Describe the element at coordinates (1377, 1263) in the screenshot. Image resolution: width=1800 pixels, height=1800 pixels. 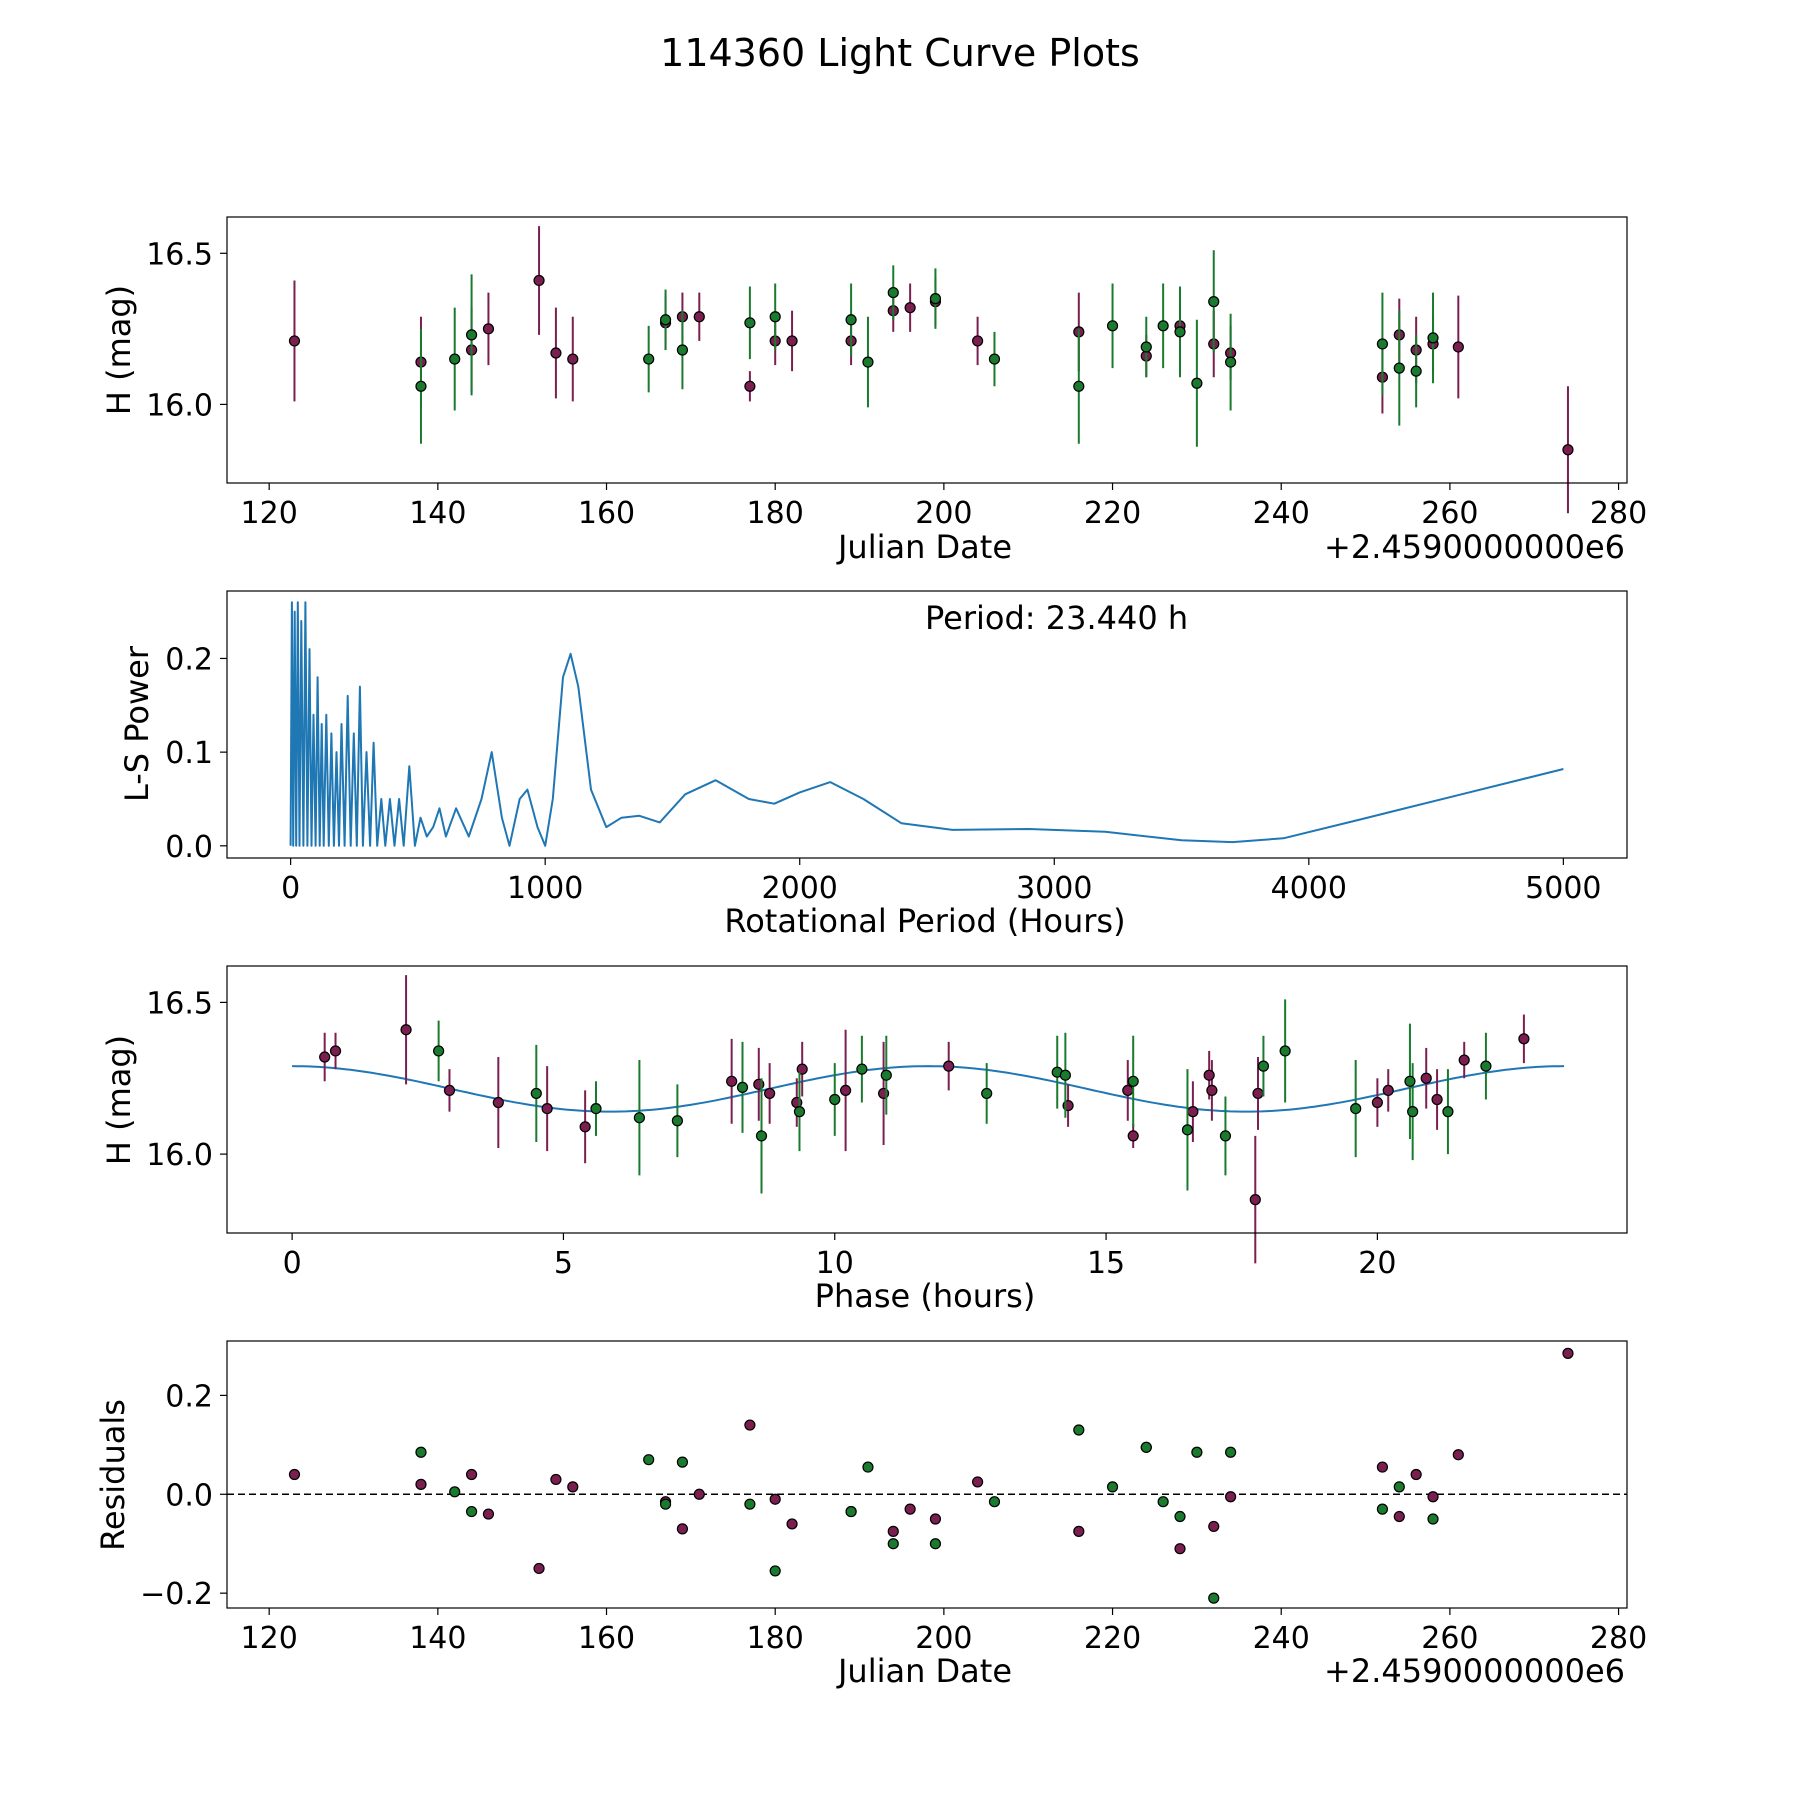
I see `phased-xtick-label: 20` at that location.